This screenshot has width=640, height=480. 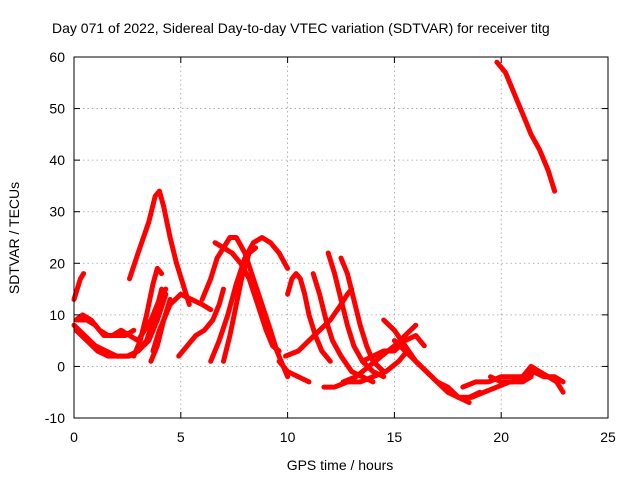 I want to click on y-tick-label: 30, so click(x=57, y=212).